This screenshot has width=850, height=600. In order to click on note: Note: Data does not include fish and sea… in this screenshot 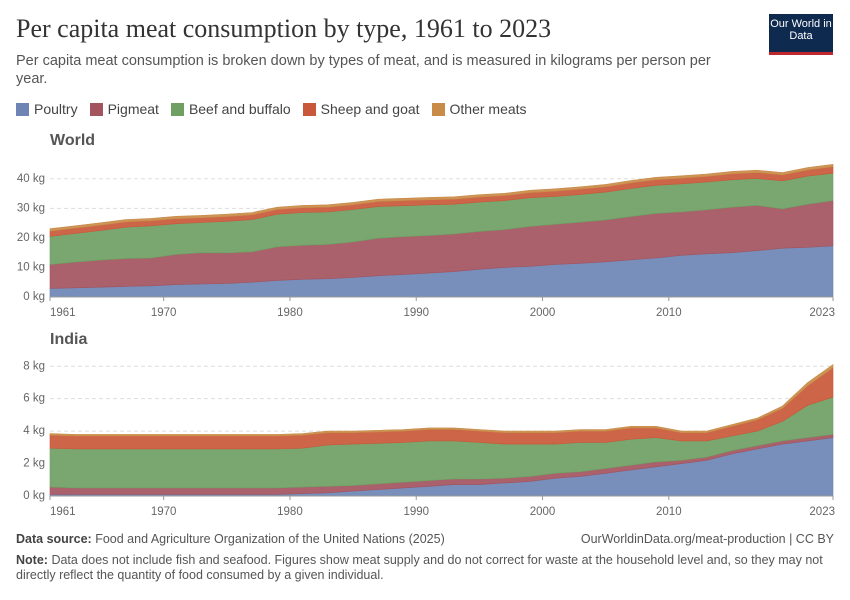, I will do `click(425, 568)`.